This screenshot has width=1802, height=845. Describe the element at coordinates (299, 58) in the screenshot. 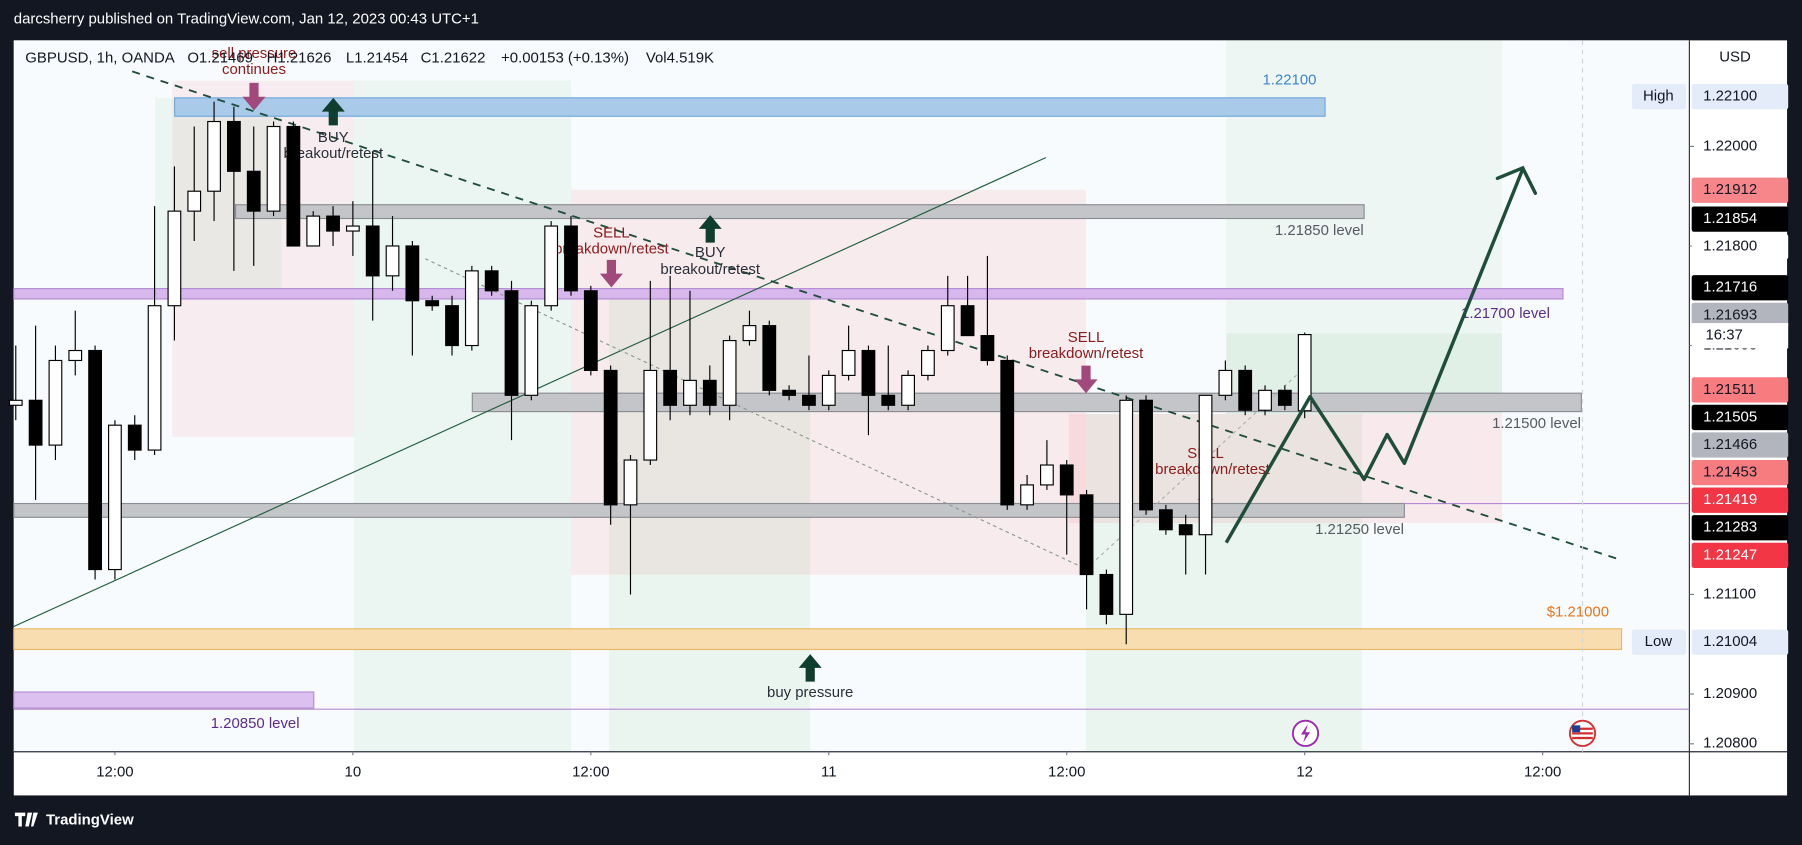

I see `legend-item: H1.21626` at that location.